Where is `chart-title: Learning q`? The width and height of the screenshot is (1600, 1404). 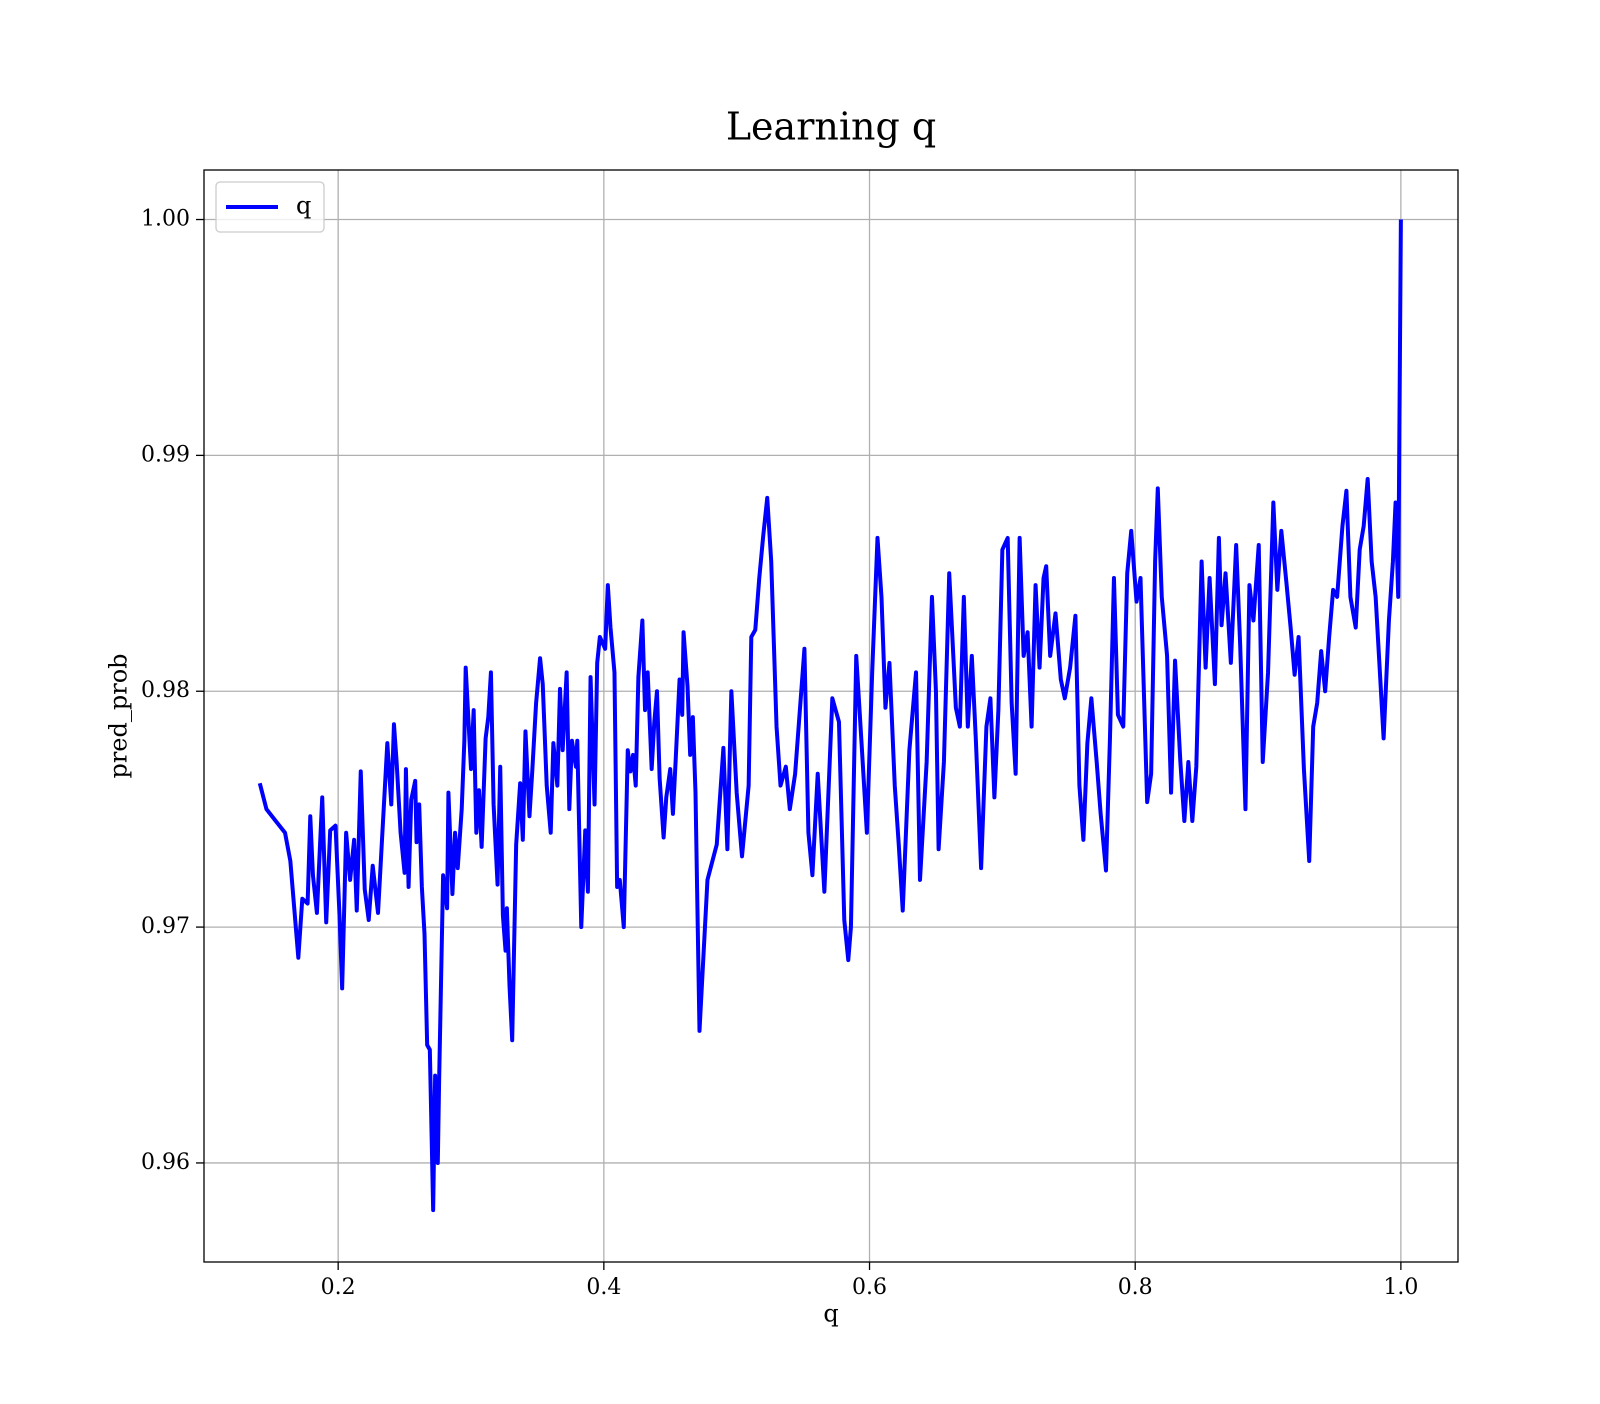 chart-title: Learning q is located at coordinates (831, 127).